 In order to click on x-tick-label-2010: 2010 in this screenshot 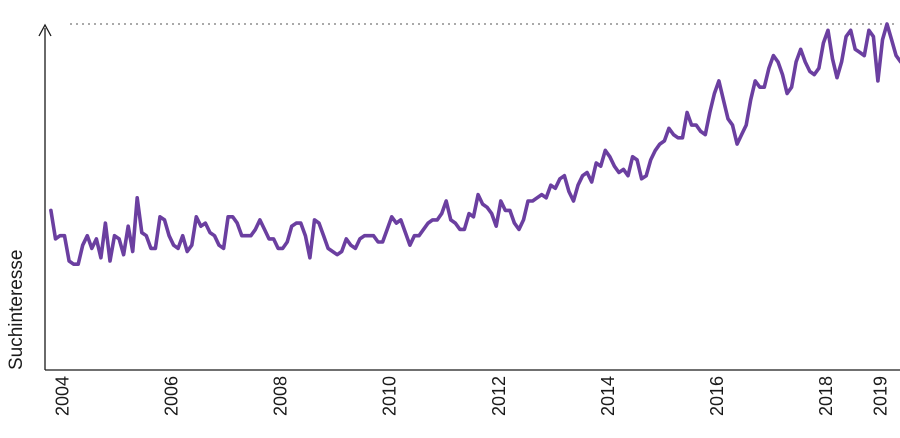, I will do `click(390, 396)`.